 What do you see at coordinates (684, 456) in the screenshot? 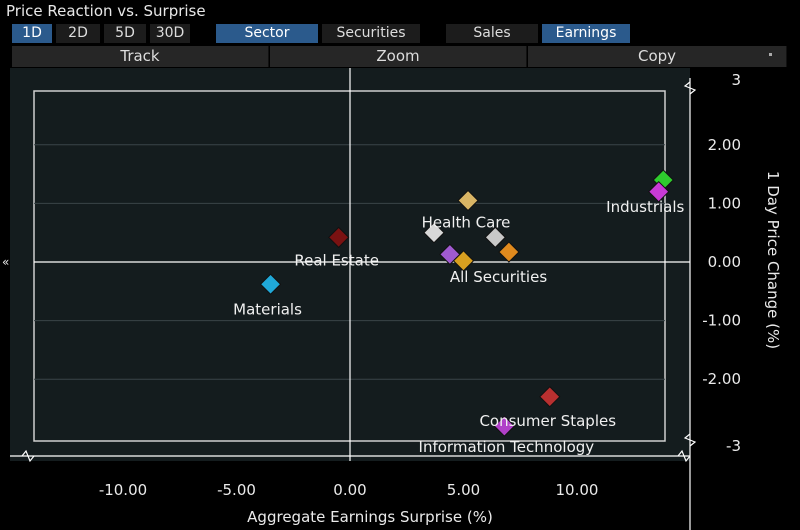
I see `axis-break-right-icon` at bounding box center [684, 456].